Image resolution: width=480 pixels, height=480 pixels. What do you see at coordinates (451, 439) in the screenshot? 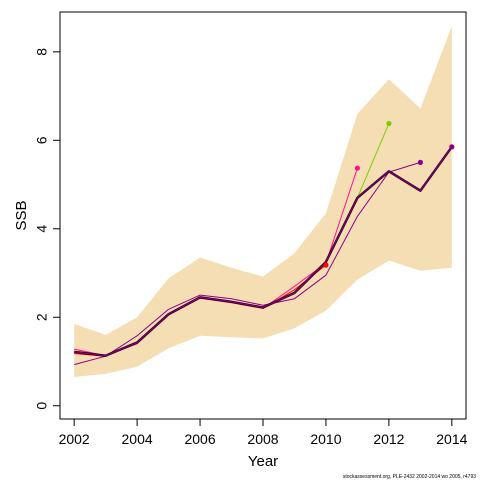
I see `x-tick-label: 2014` at bounding box center [451, 439].